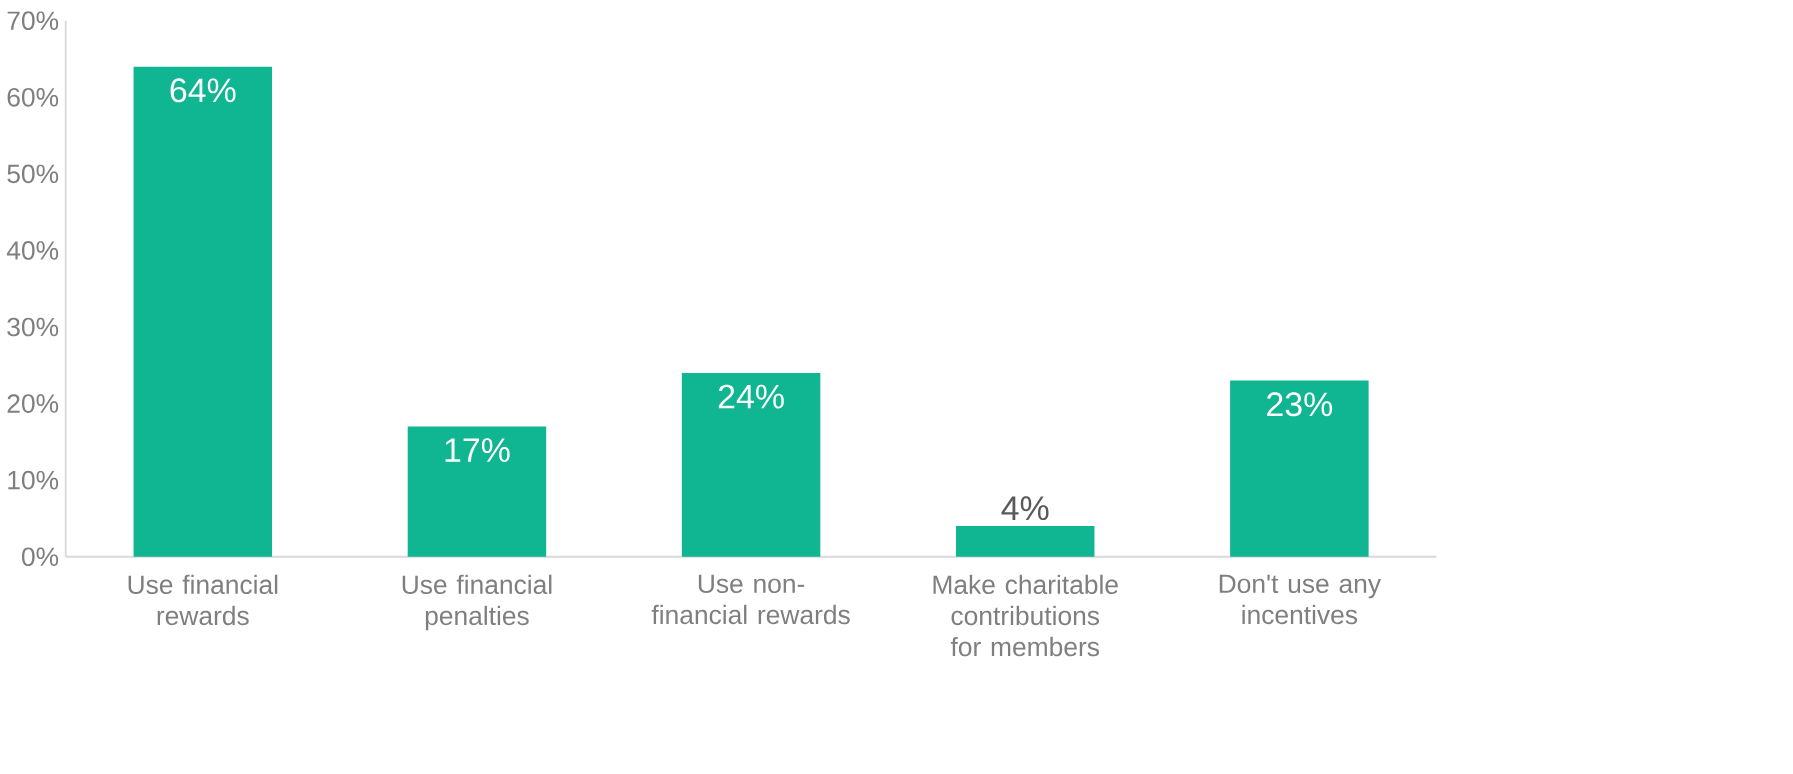  I want to click on x-tick-label: Don't use any incentives, so click(1300, 599).